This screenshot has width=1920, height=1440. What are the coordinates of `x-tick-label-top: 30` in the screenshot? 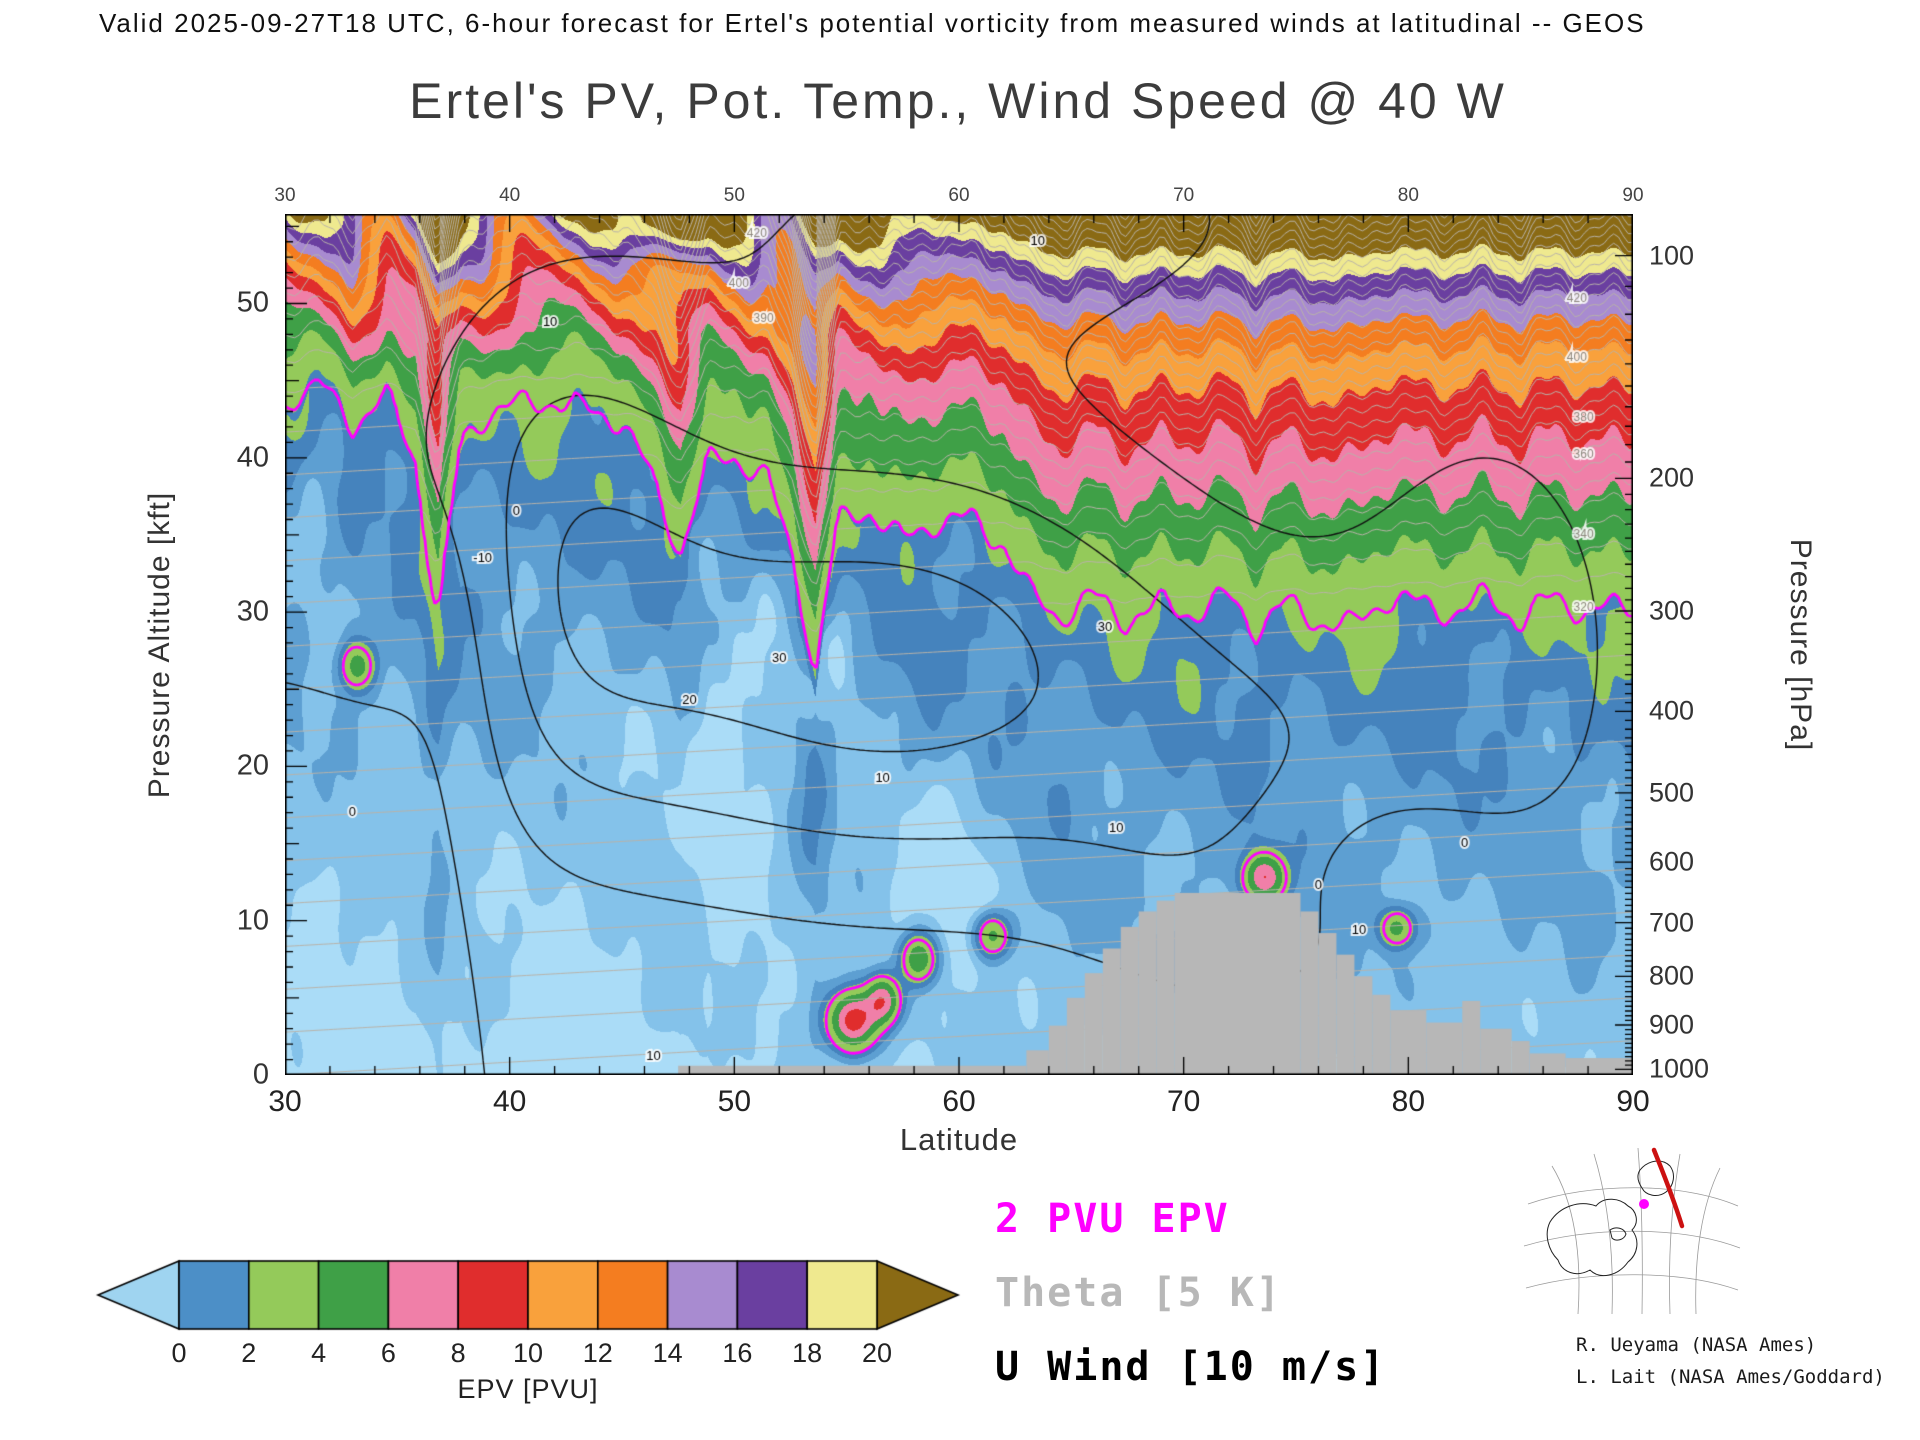 It's located at (285, 195).